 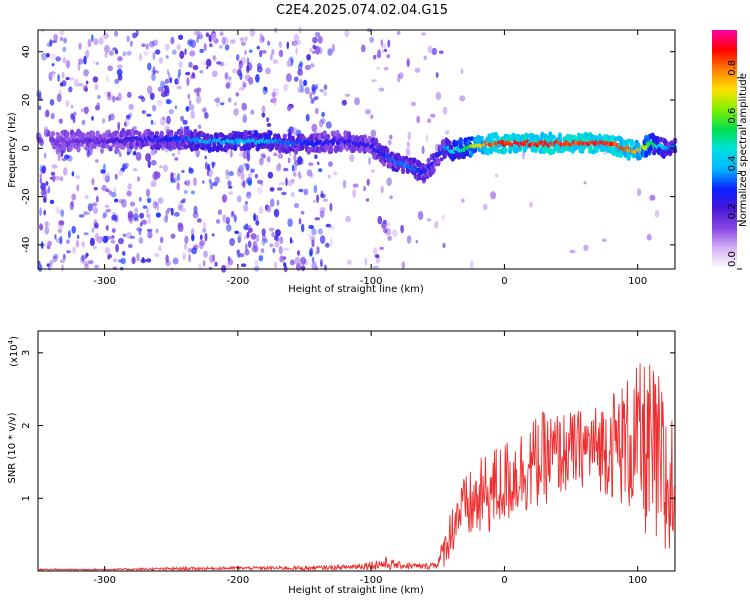 I want to click on snr-x-tick-label: -300, so click(x=104, y=580).